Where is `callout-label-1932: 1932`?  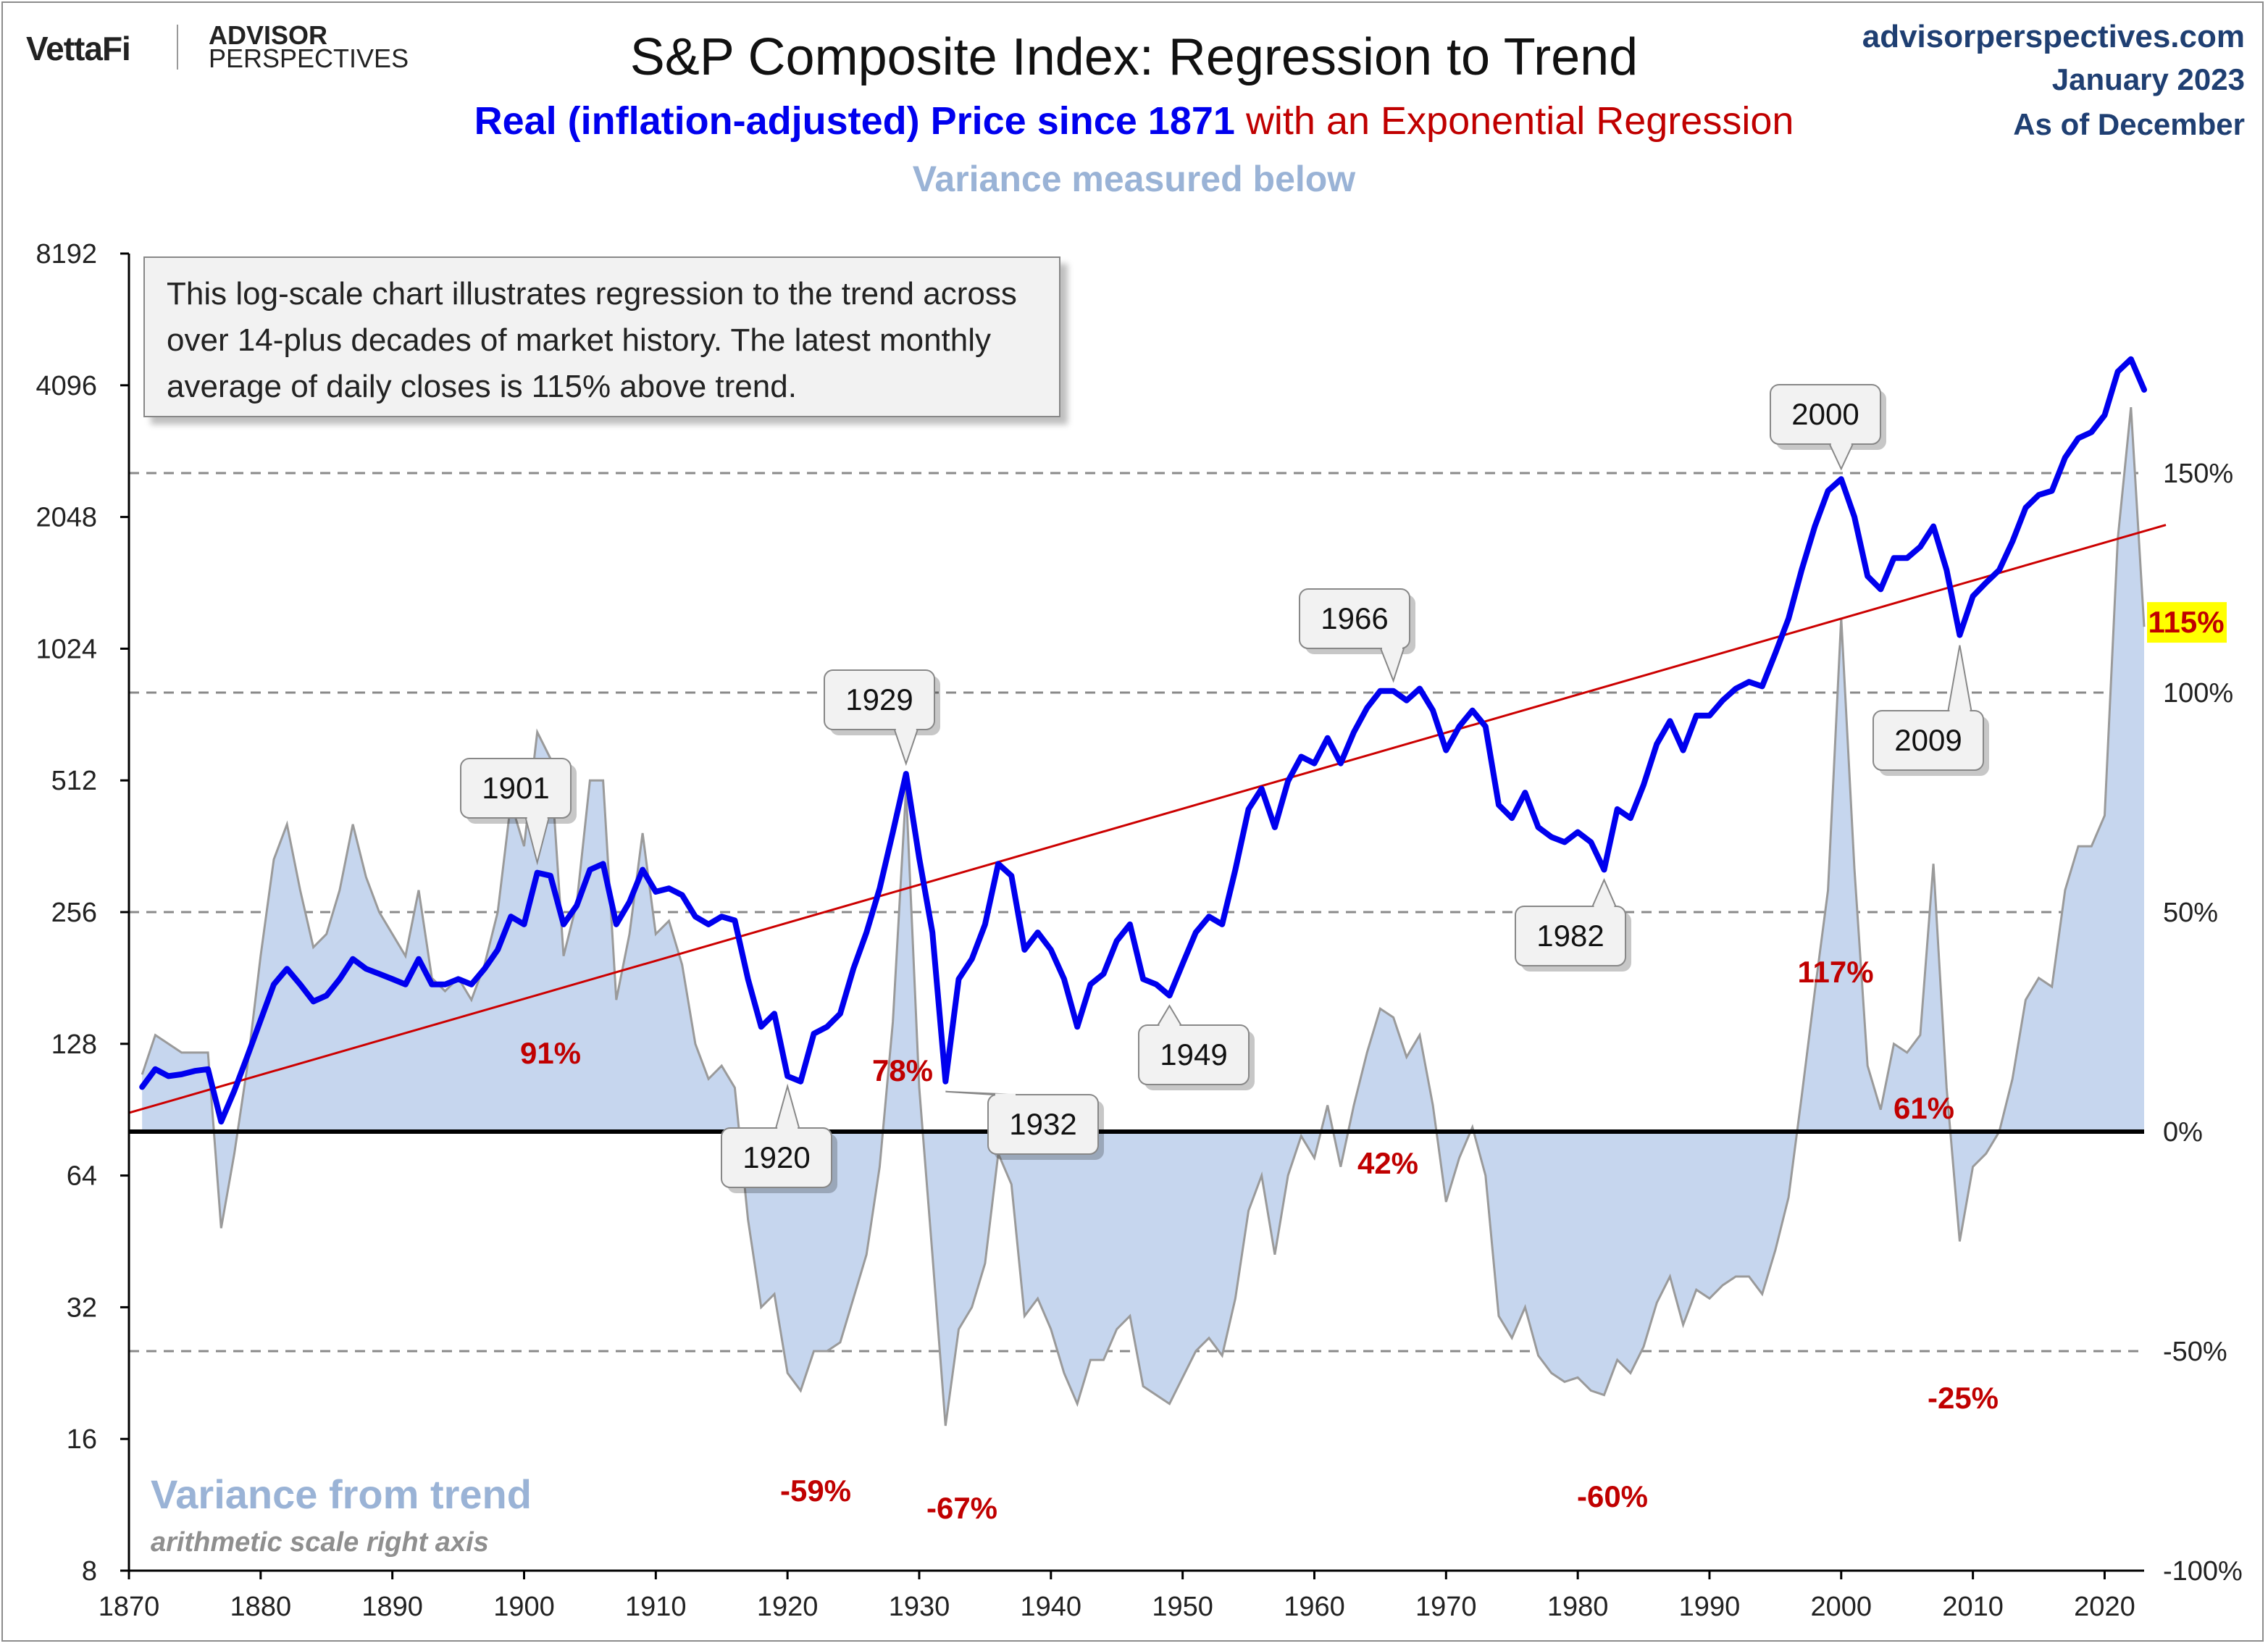
callout-label-1932: 1932 is located at coordinates (1043, 1124).